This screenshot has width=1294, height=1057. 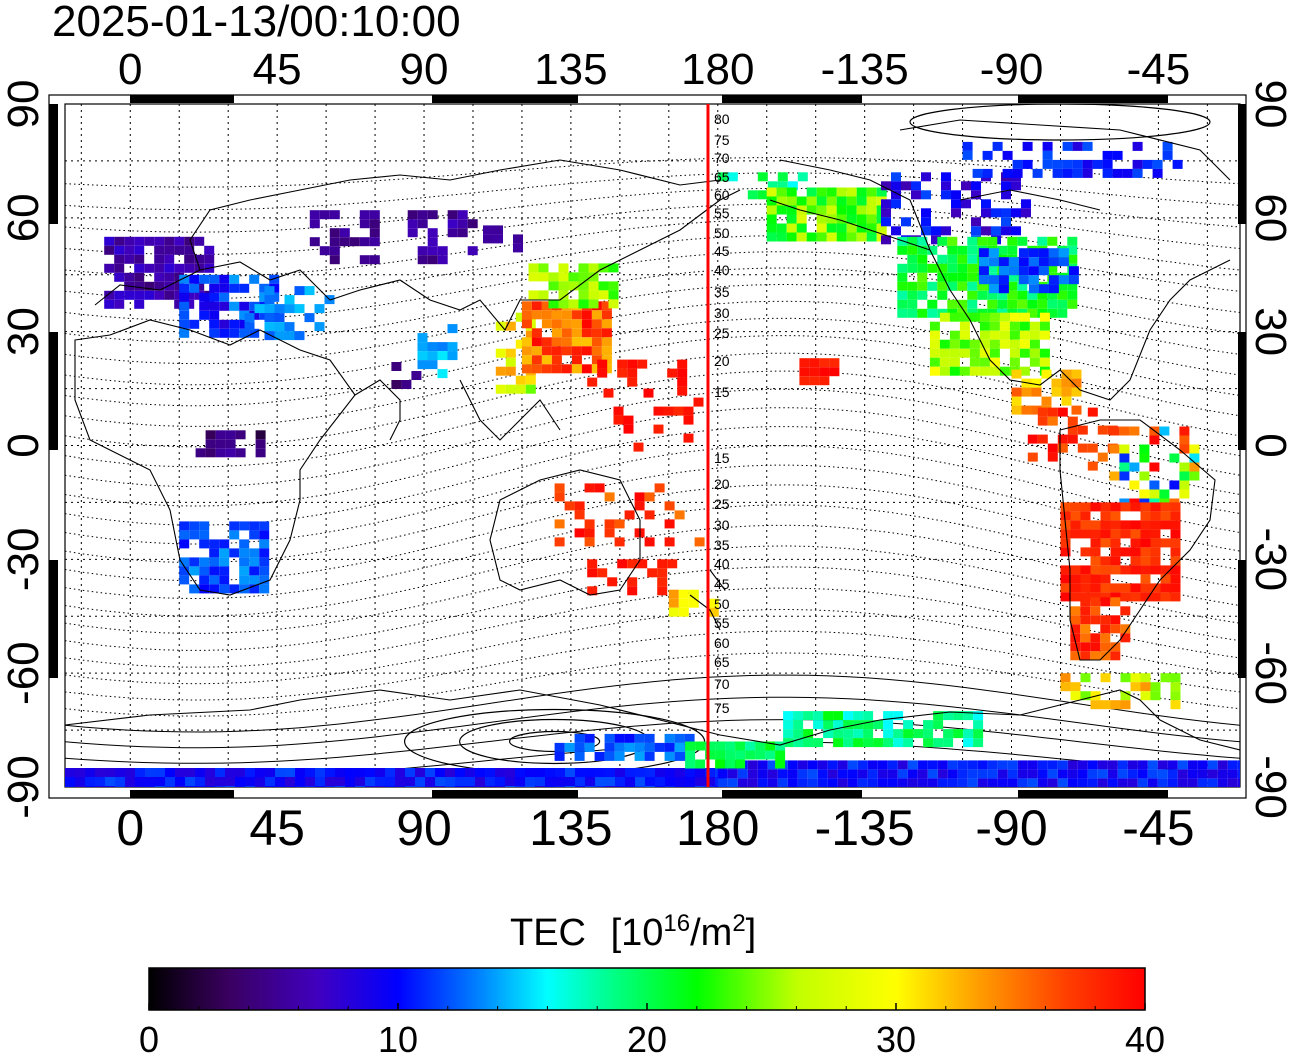 What do you see at coordinates (570, 828) in the screenshot?
I see `longitude-tick-label: 135` at bounding box center [570, 828].